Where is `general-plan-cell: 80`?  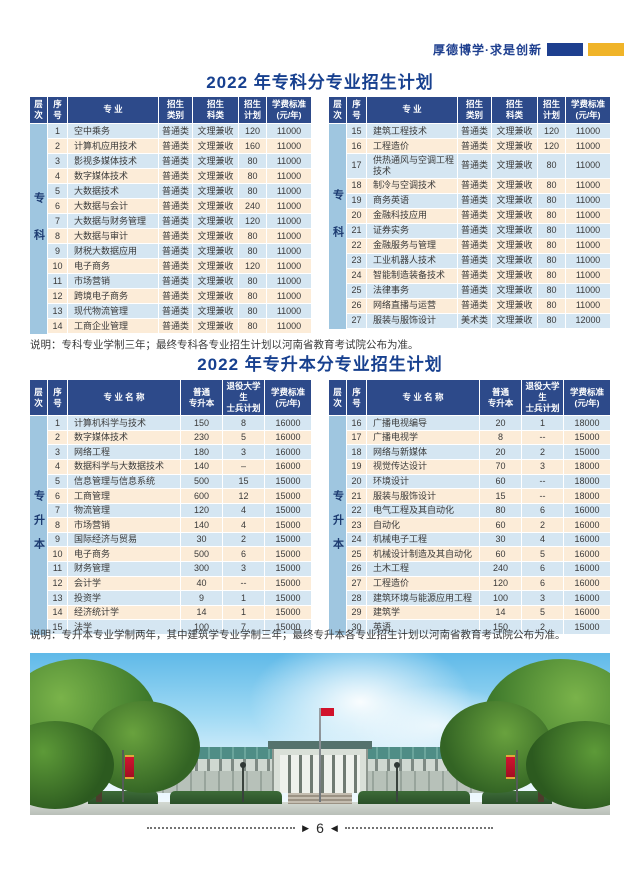
general-plan-cell: 80 is located at coordinates (501, 510).